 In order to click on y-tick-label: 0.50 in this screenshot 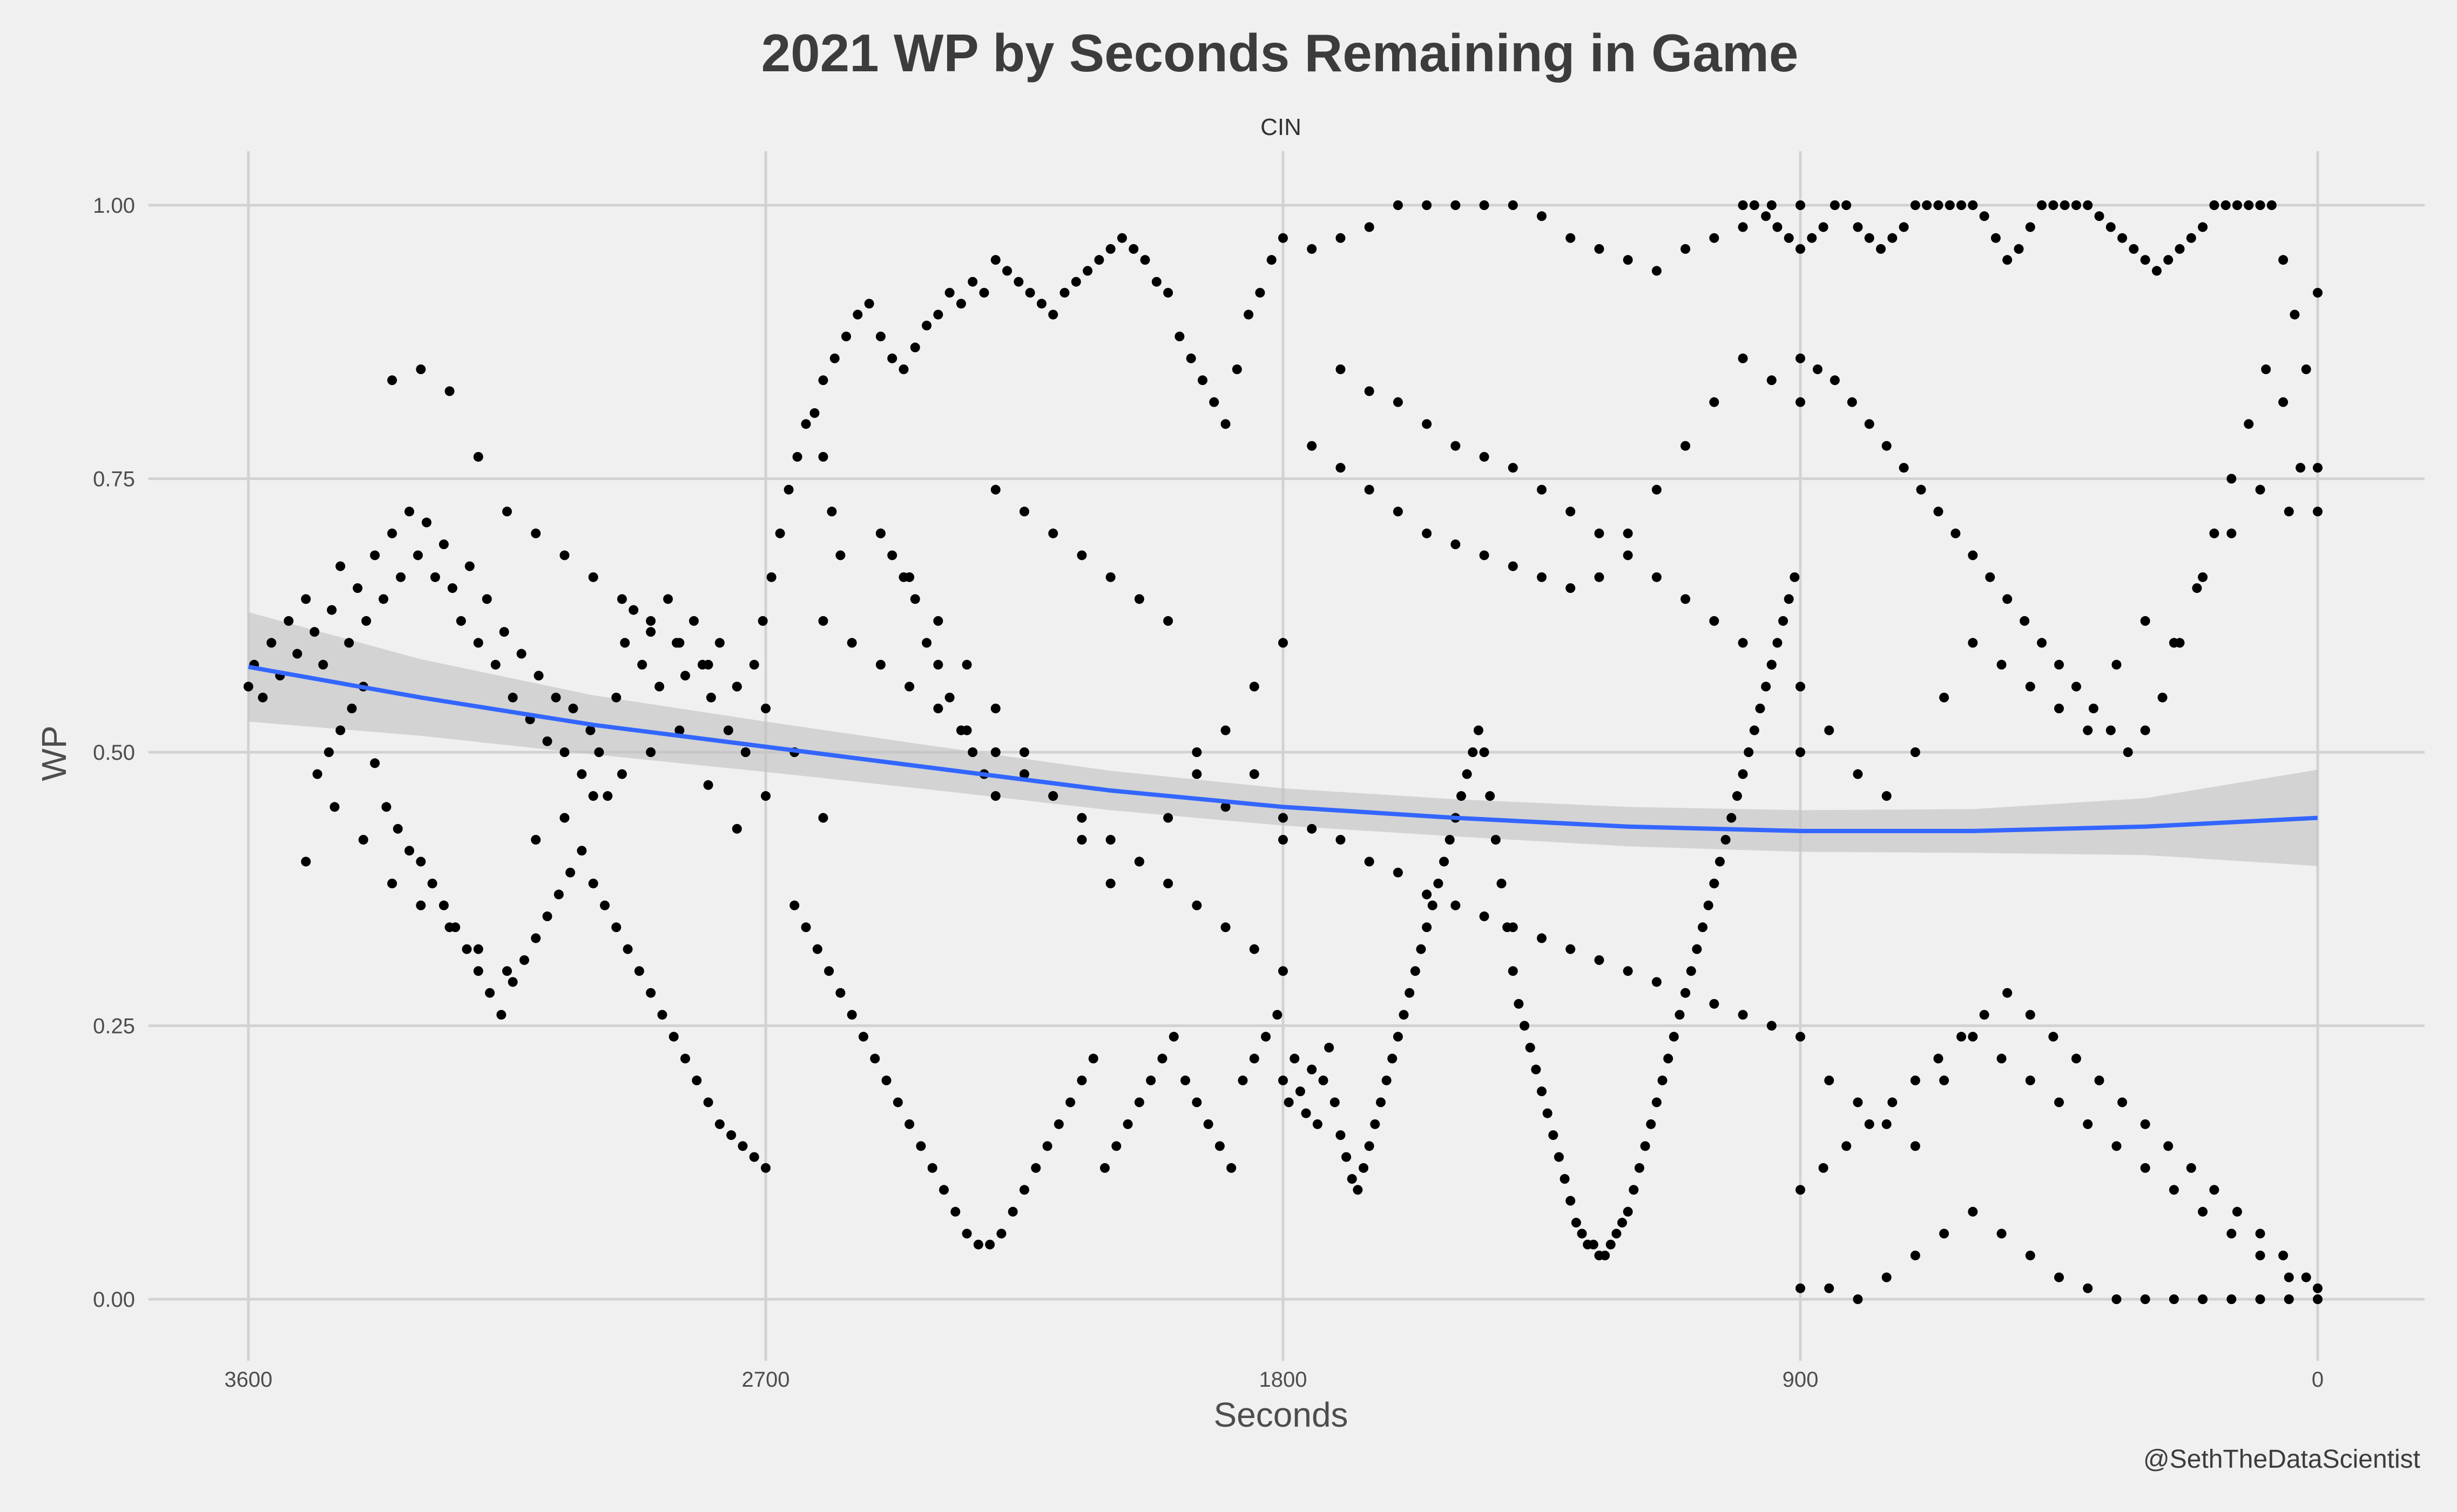, I will do `click(114, 753)`.